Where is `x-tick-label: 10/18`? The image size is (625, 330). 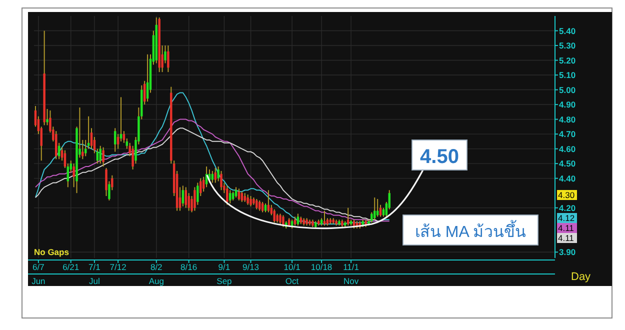
x-tick-label: 10/18 is located at coordinates (321, 267).